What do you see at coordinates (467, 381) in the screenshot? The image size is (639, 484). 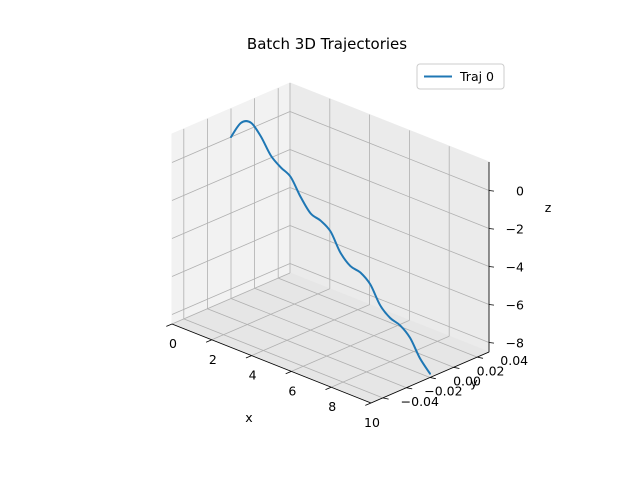 I see `y-tick-label: 0.00` at bounding box center [467, 381].